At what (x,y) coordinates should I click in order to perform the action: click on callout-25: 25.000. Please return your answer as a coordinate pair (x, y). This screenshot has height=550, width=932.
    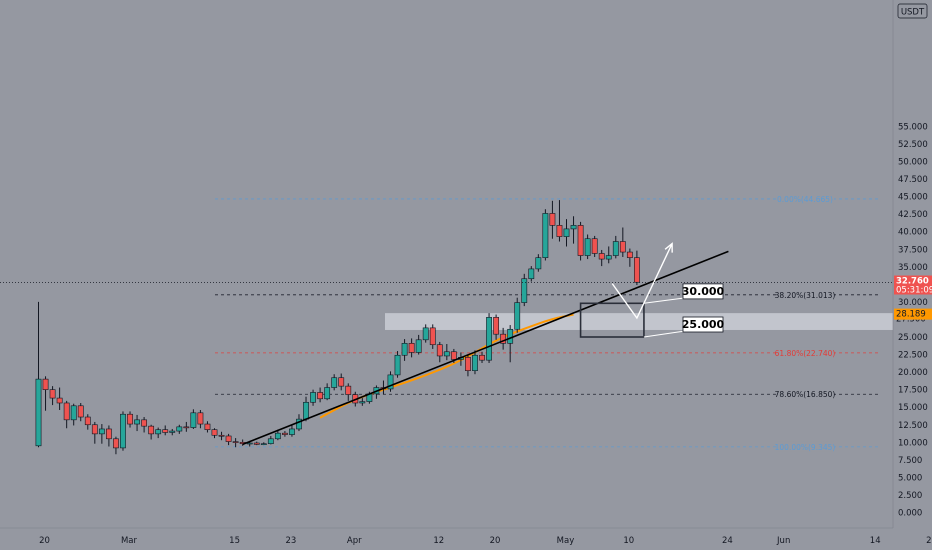
    Looking at the image, I should click on (684, 327).